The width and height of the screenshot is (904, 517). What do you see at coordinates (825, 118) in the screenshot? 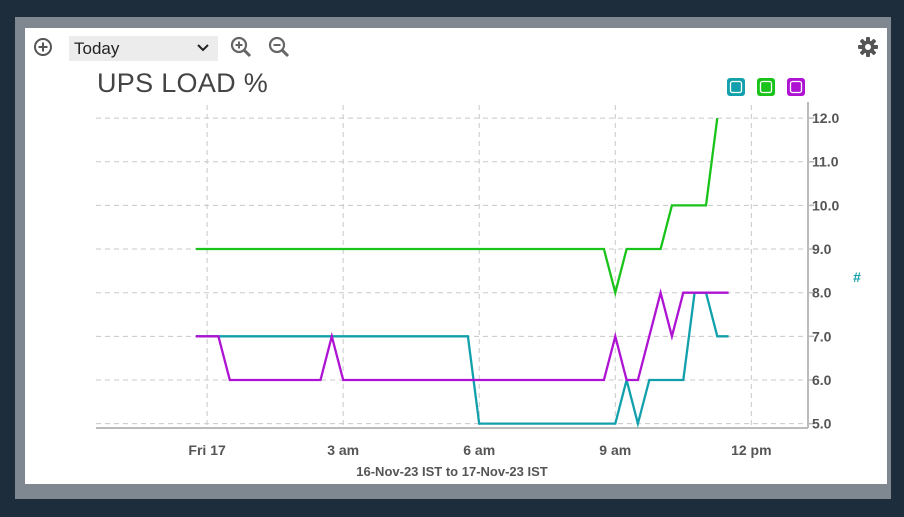
I see `y-tick-label: 12.0` at bounding box center [825, 118].